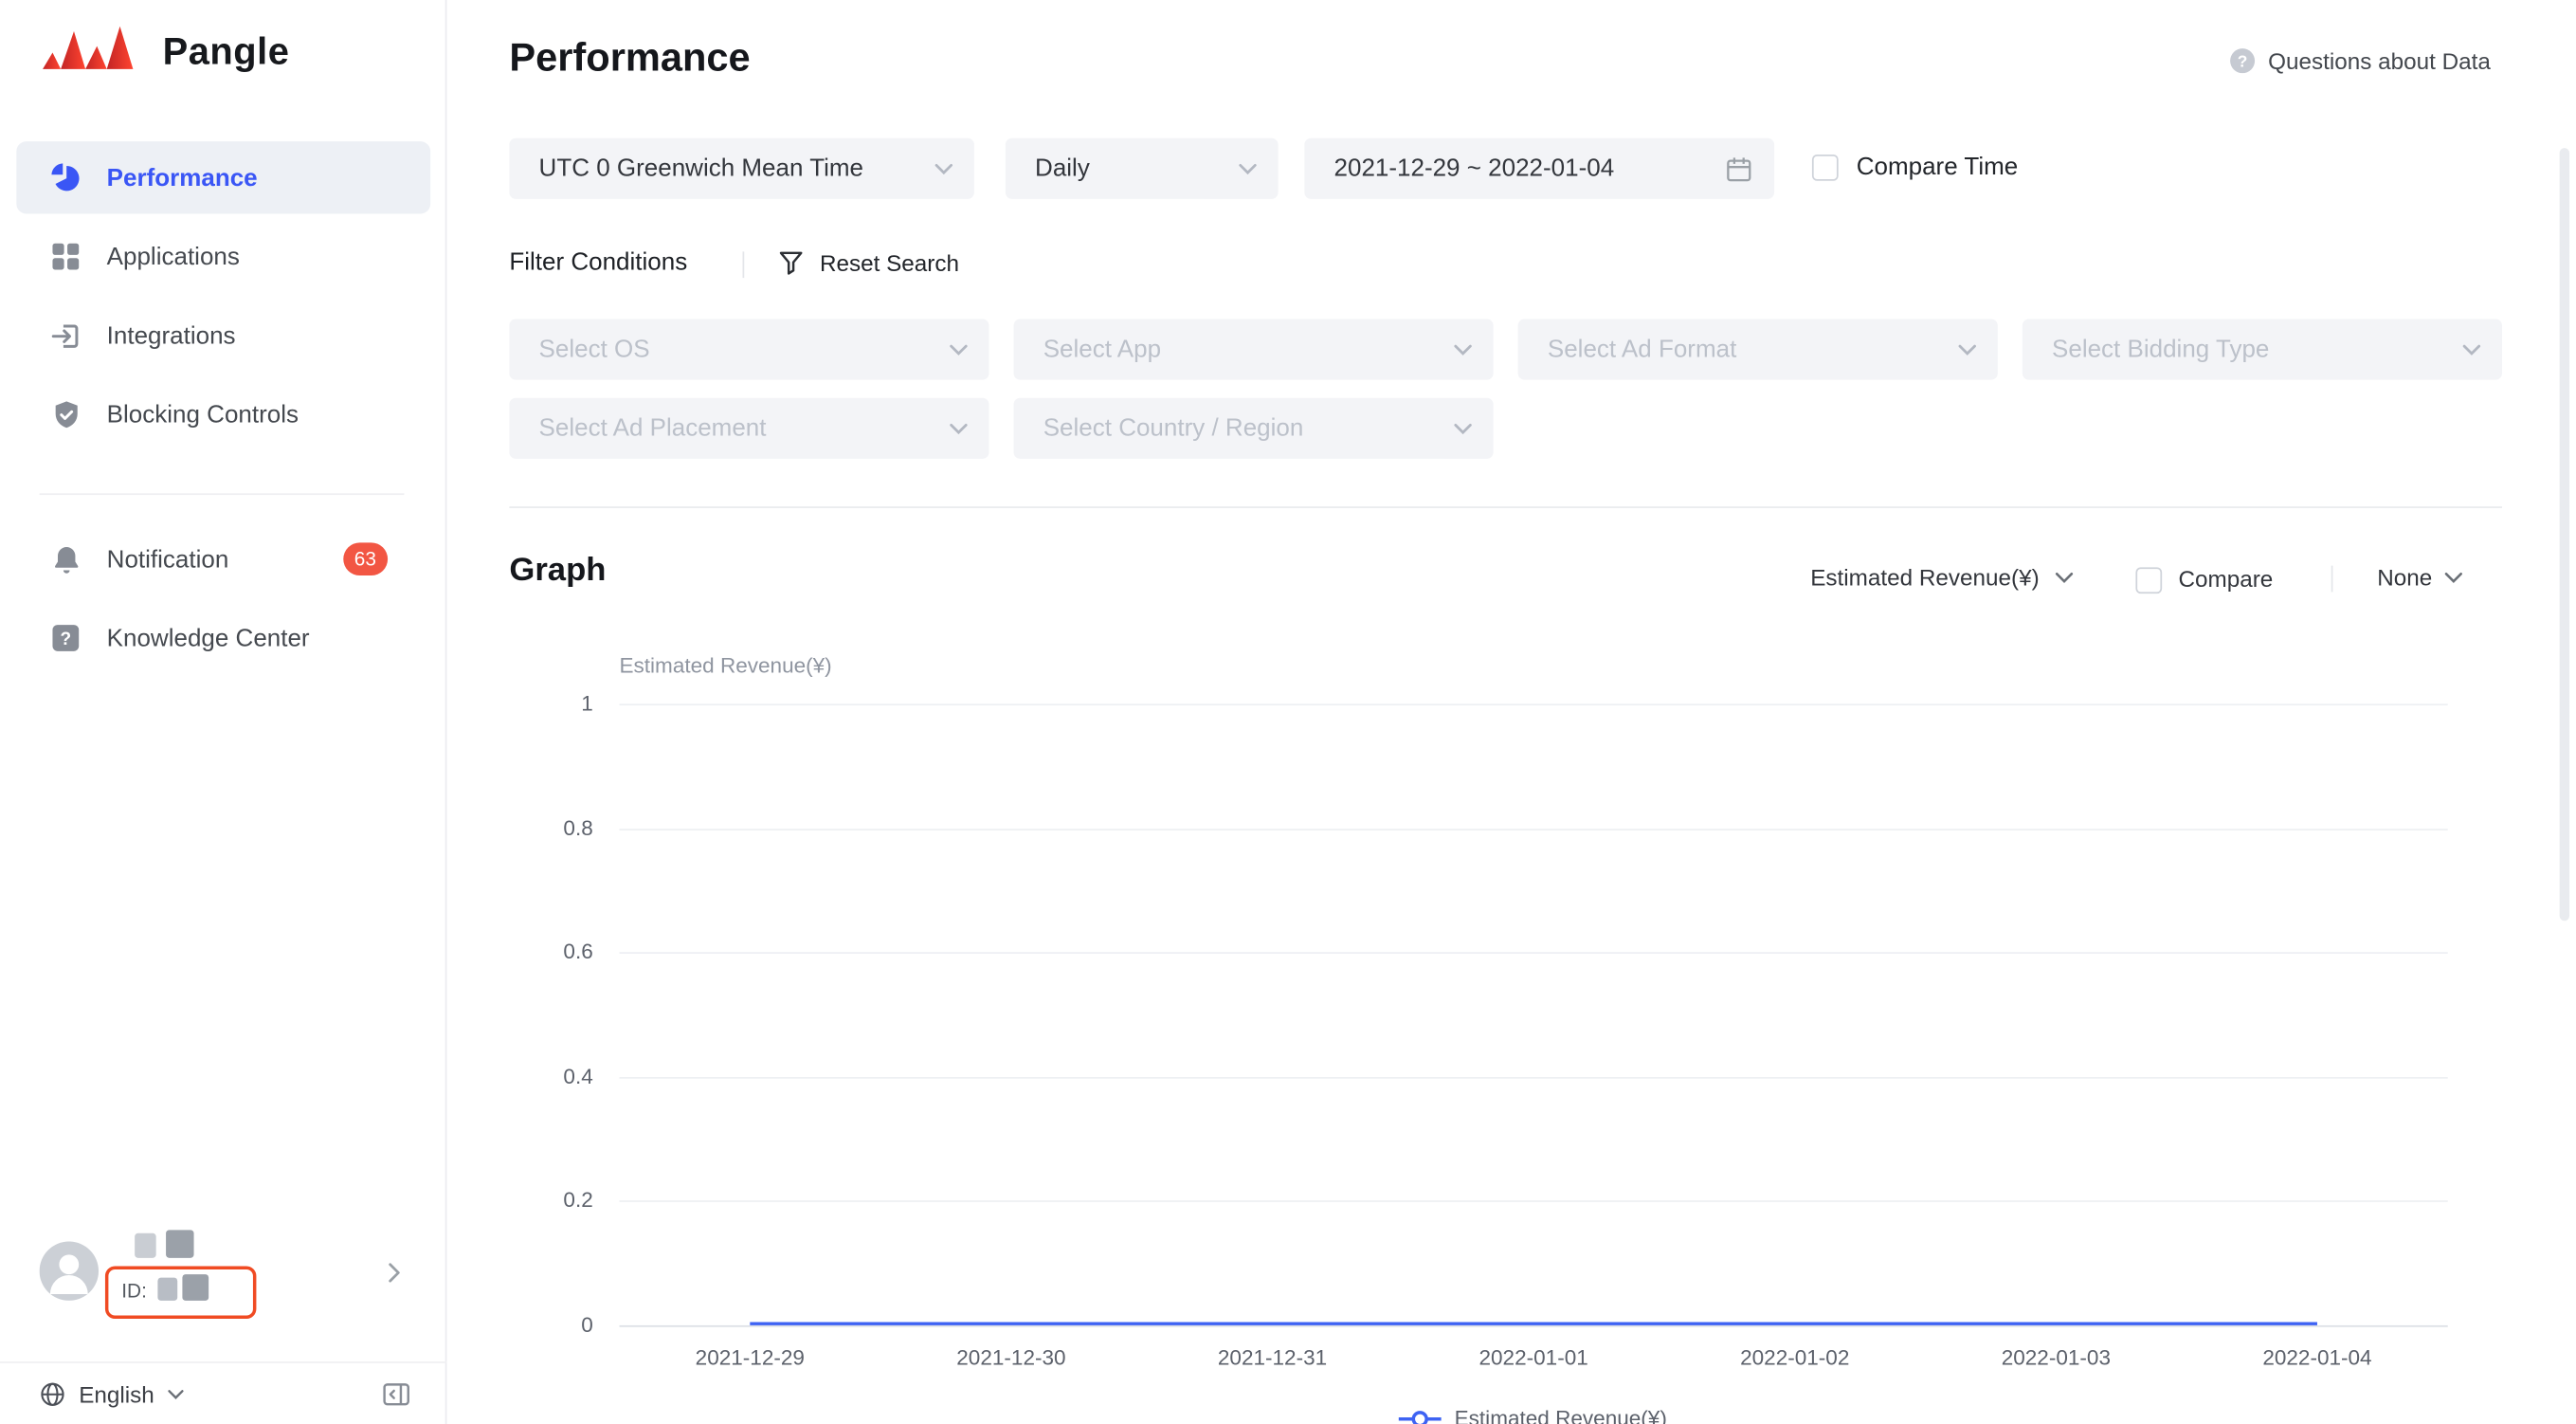 The width and height of the screenshot is (2576, 1424). What do you see at coordinates (65, 177) in the screenshot?
I see `pie-chart-icon` at bounding box center [65, 177].